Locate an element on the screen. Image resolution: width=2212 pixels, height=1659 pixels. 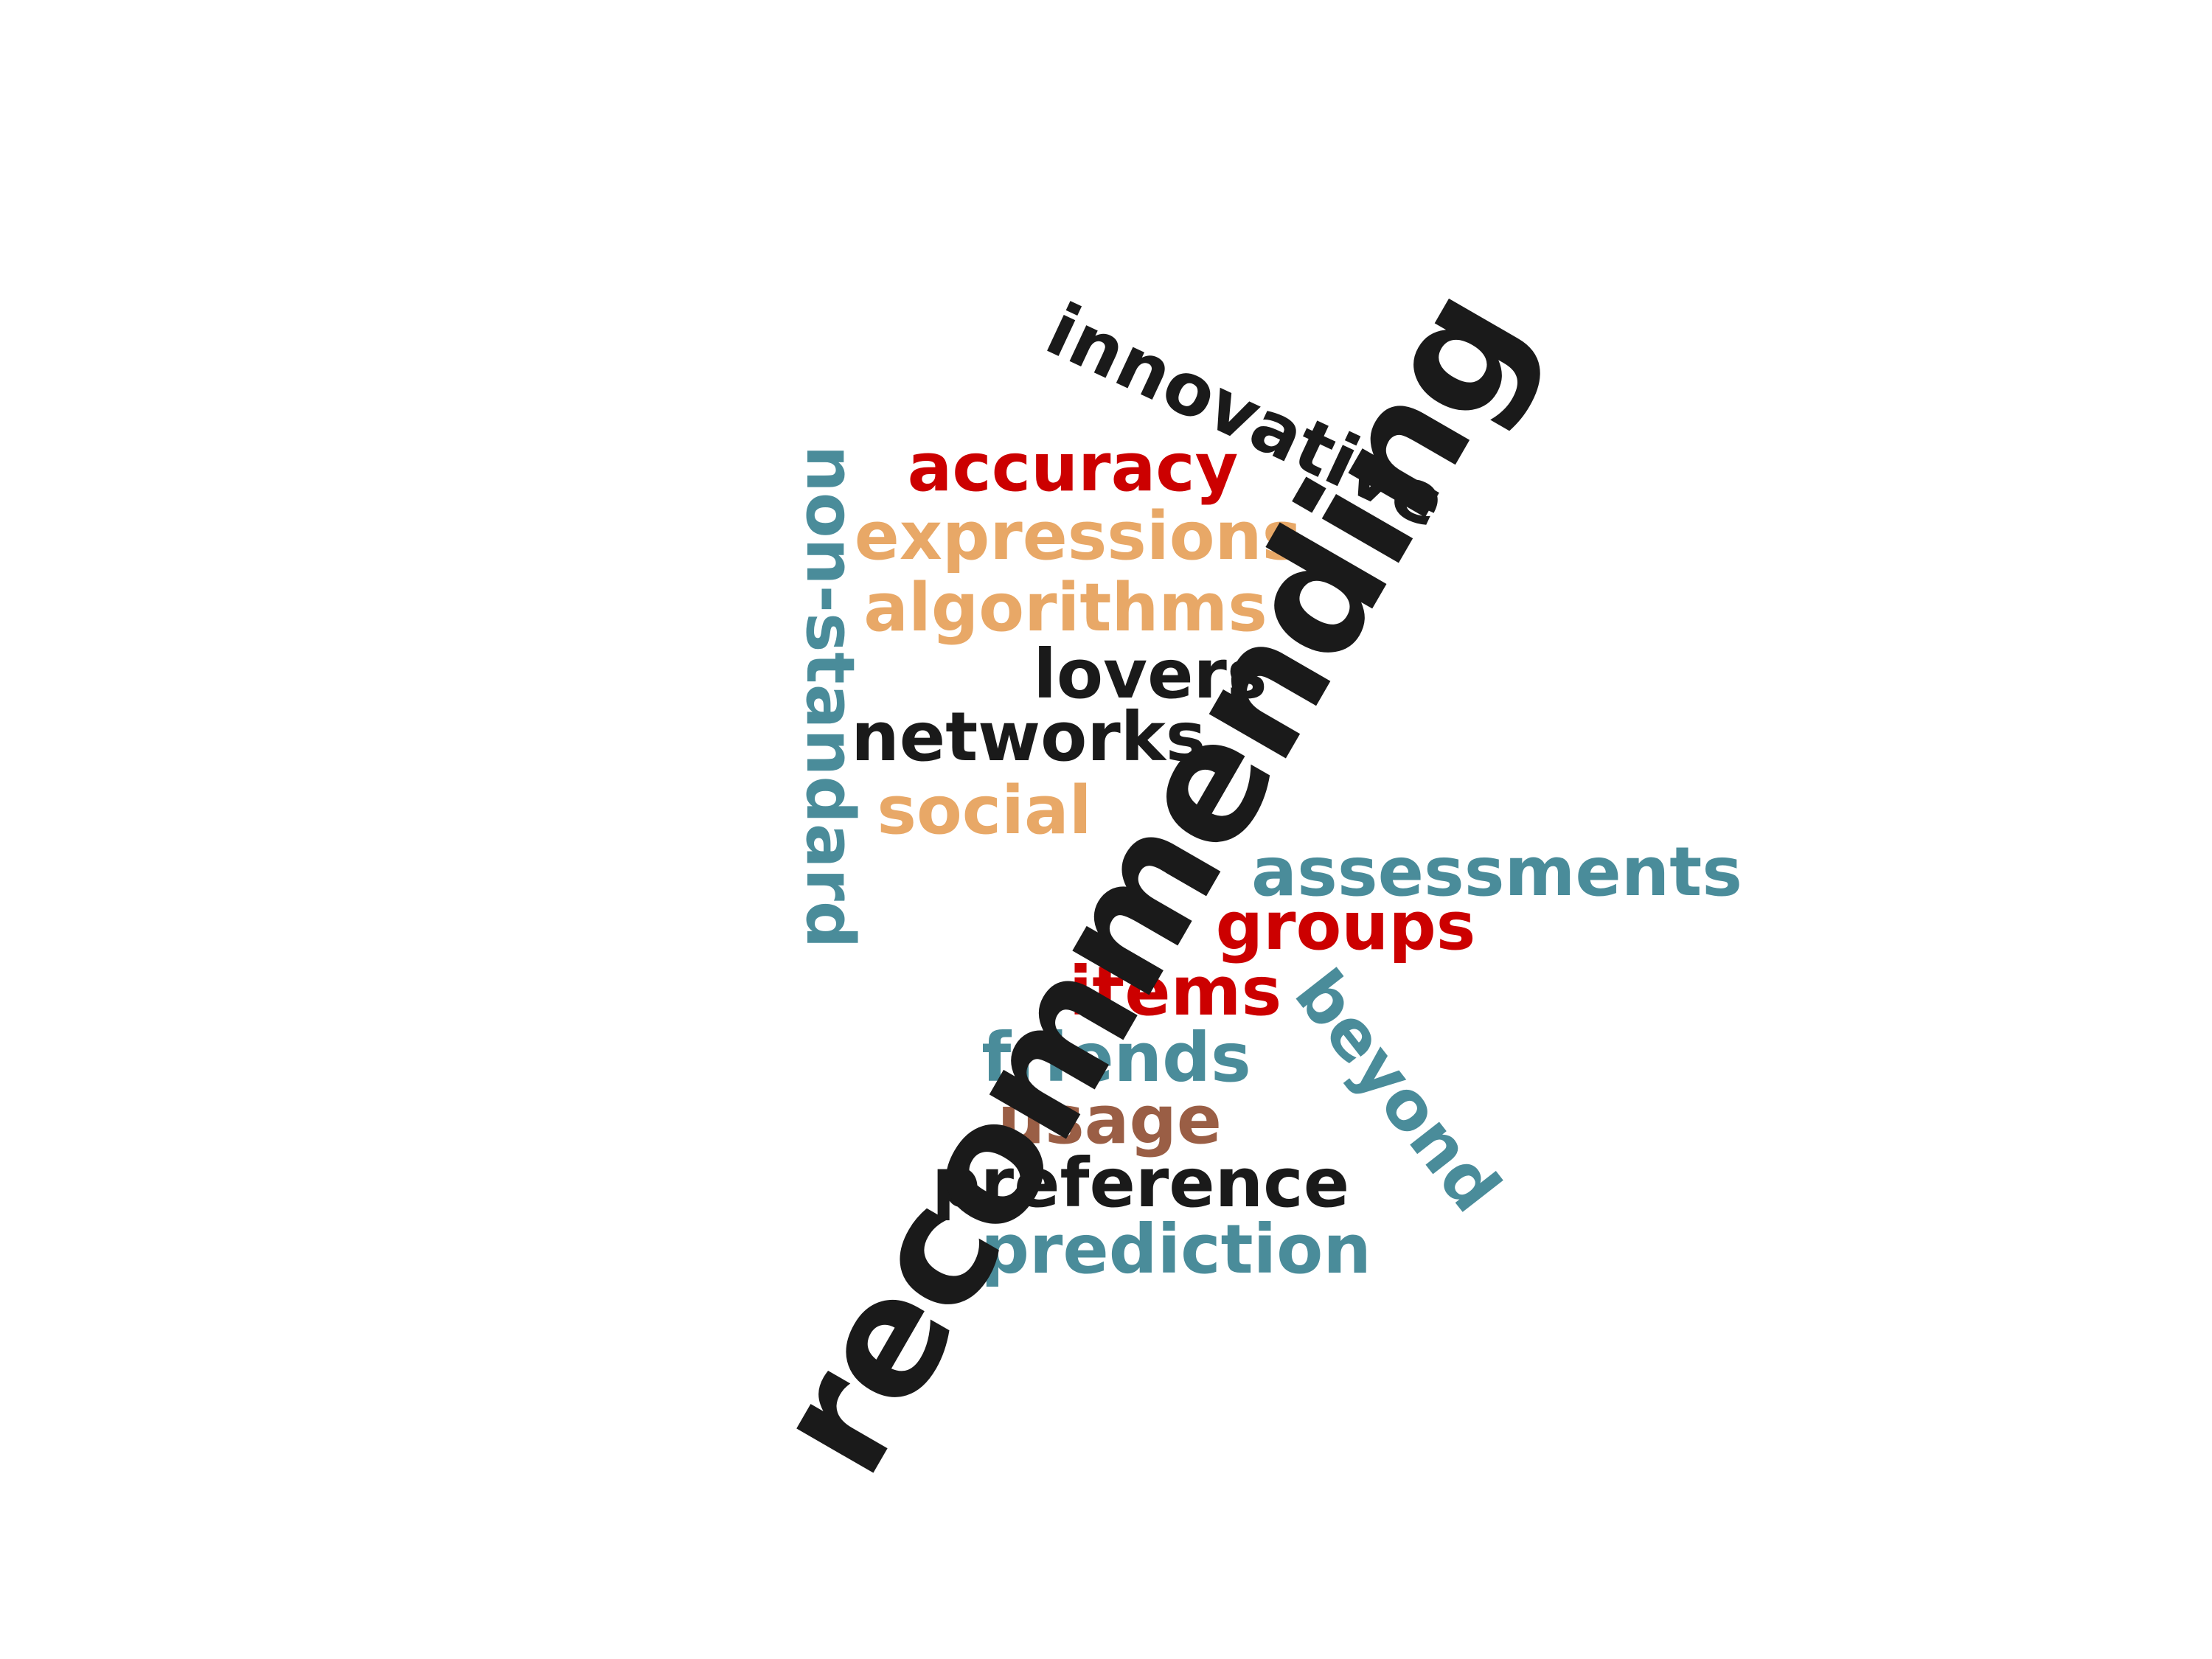
word-expressions: expressions is located at coordinates (1078, 536).